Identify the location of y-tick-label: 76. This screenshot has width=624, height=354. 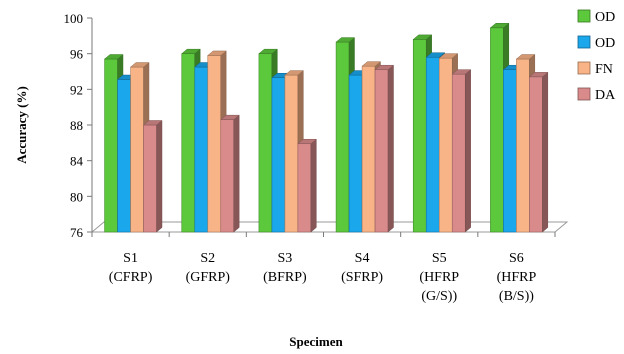
(77, 232).